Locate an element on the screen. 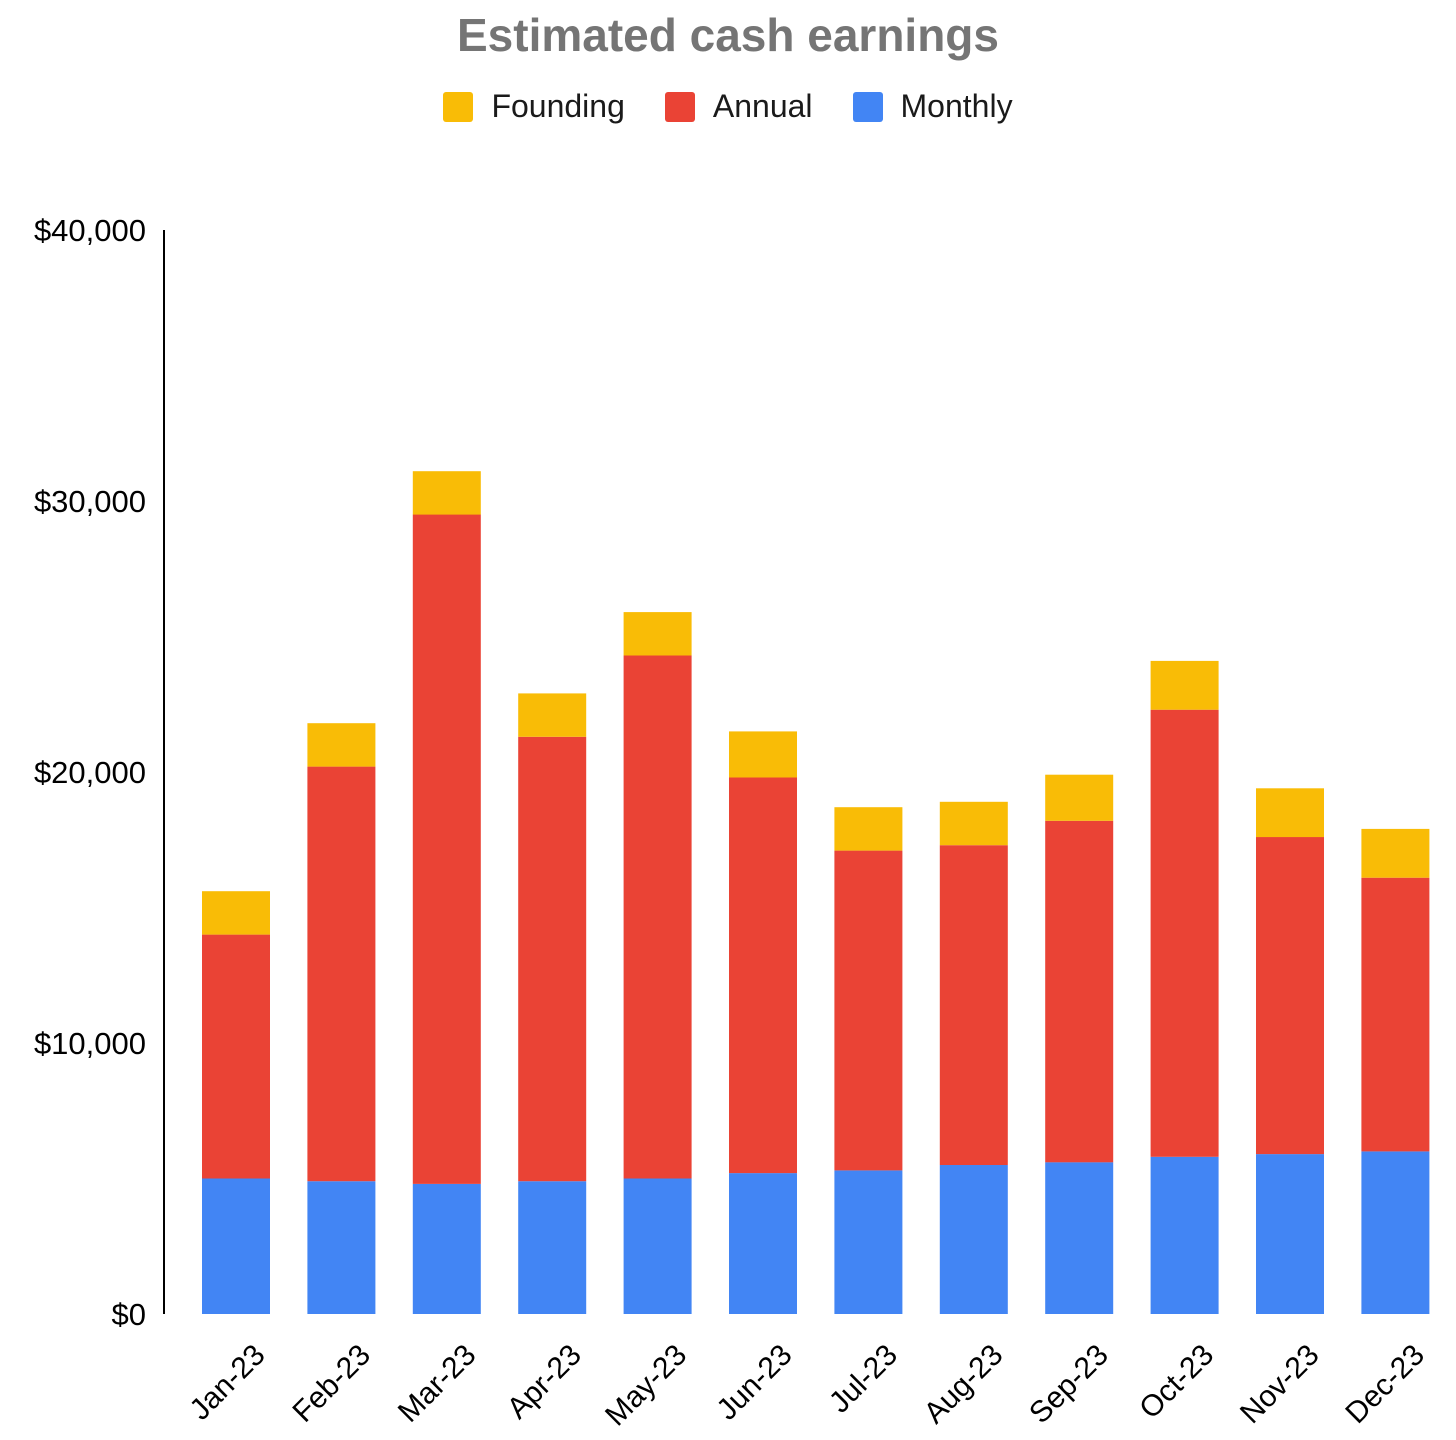 This screenshot has width=1456, height=1440. legend-label-annual: Annual is located at coordinates (762, 106).